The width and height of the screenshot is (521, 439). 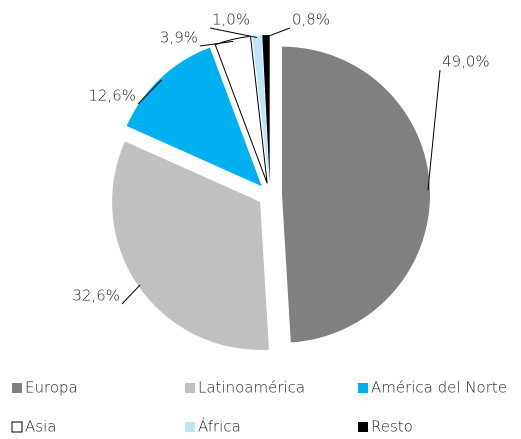 I want to click on data-label: 32,6%, so click(x=96, y=296).